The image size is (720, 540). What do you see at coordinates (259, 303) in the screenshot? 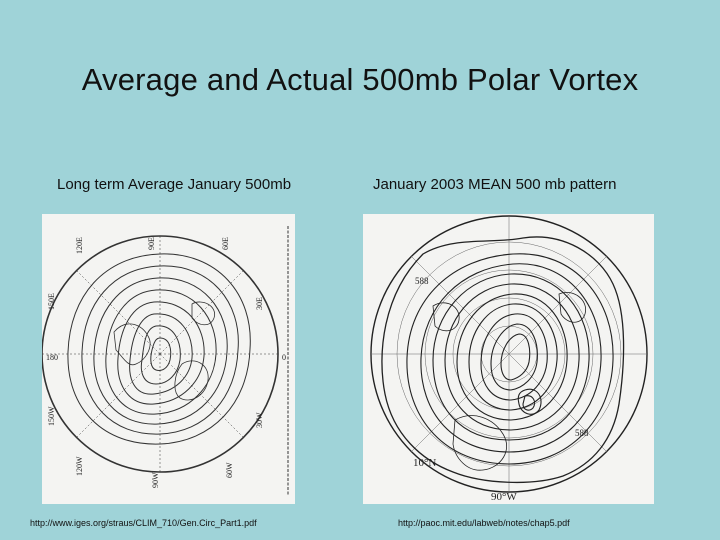
I see `lon-label-30e: 30E` at bounding box center [259, 303].